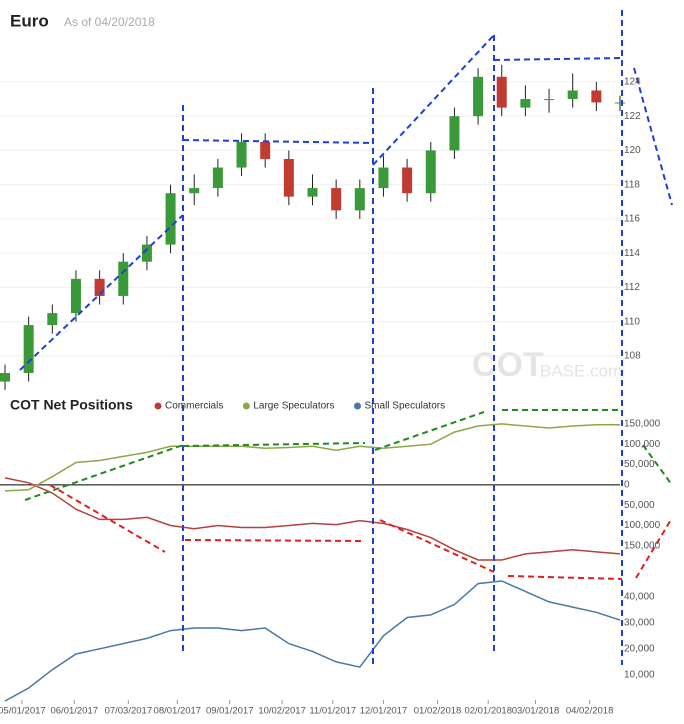  I want to click on x-tick-label: 10/02/2017, so click(282, 711).